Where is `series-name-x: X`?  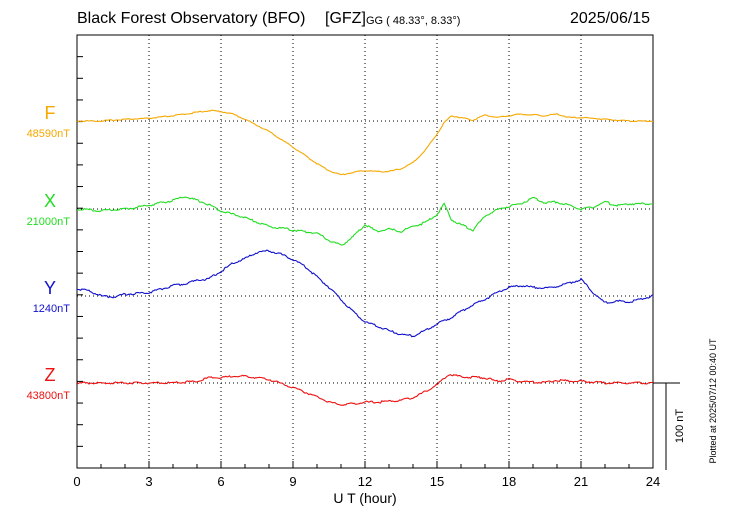 series-name-x: X is located at coordinates (50, 201).